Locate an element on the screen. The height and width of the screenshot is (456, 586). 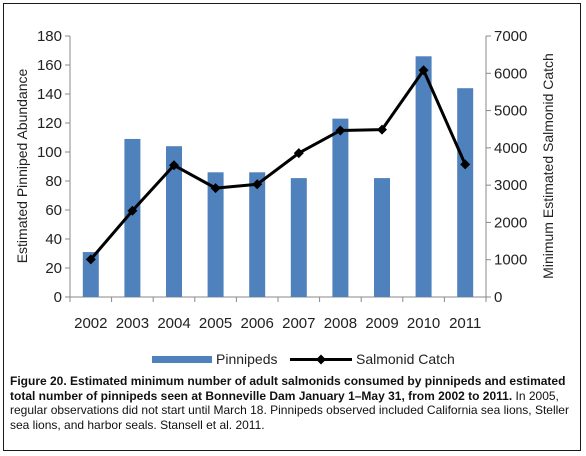
x-tick-label: 2011 is located at coordinates (465, 323).